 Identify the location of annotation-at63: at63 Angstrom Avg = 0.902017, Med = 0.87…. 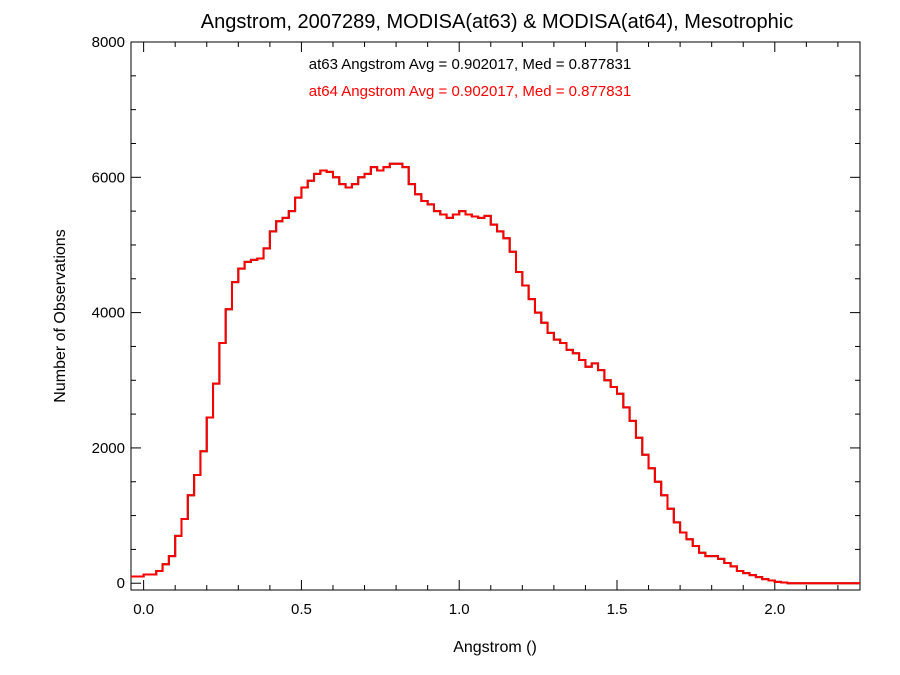
(470, 64).